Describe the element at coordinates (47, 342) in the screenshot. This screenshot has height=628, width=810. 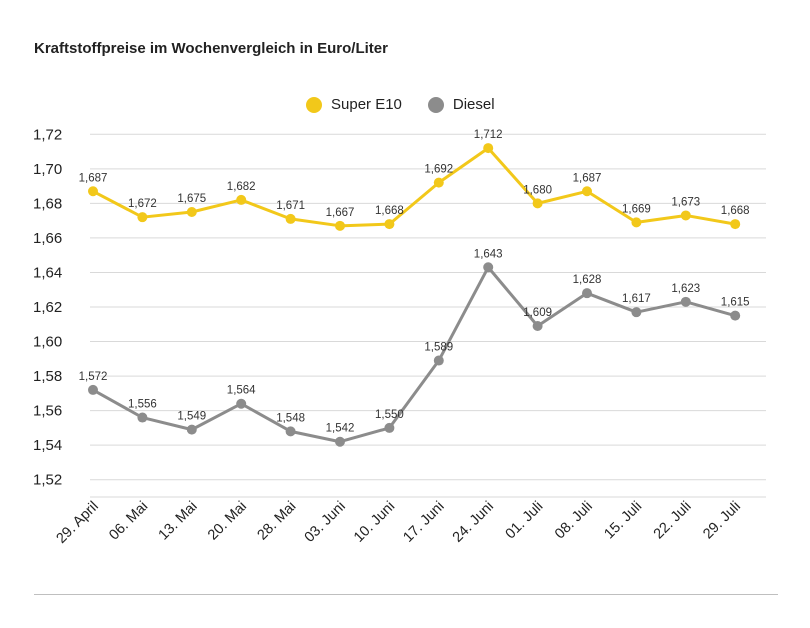
I see `y-tick-label: 1,60` at that location.